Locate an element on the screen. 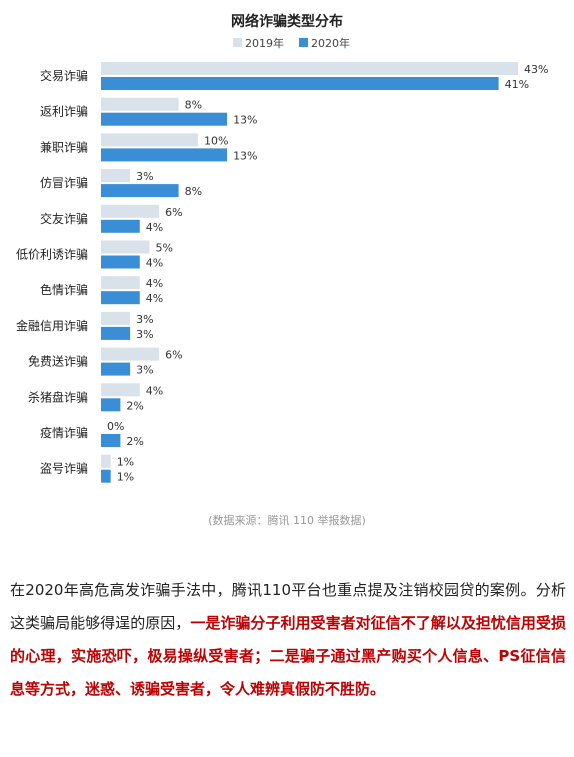 The height and width of the screenshot is (757, 574). source-note: (数据来源：腾讯 110 举报数据) is located at coordinates (287, 520).